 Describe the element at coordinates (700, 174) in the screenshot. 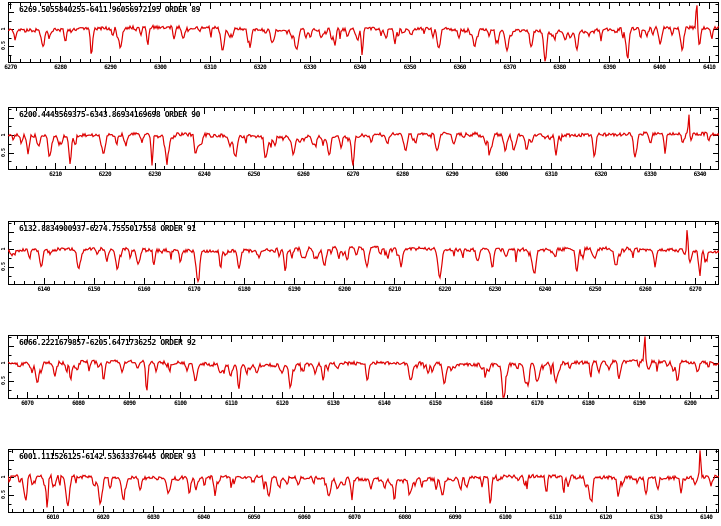

I see `x-tick-label: 6340` at that location.